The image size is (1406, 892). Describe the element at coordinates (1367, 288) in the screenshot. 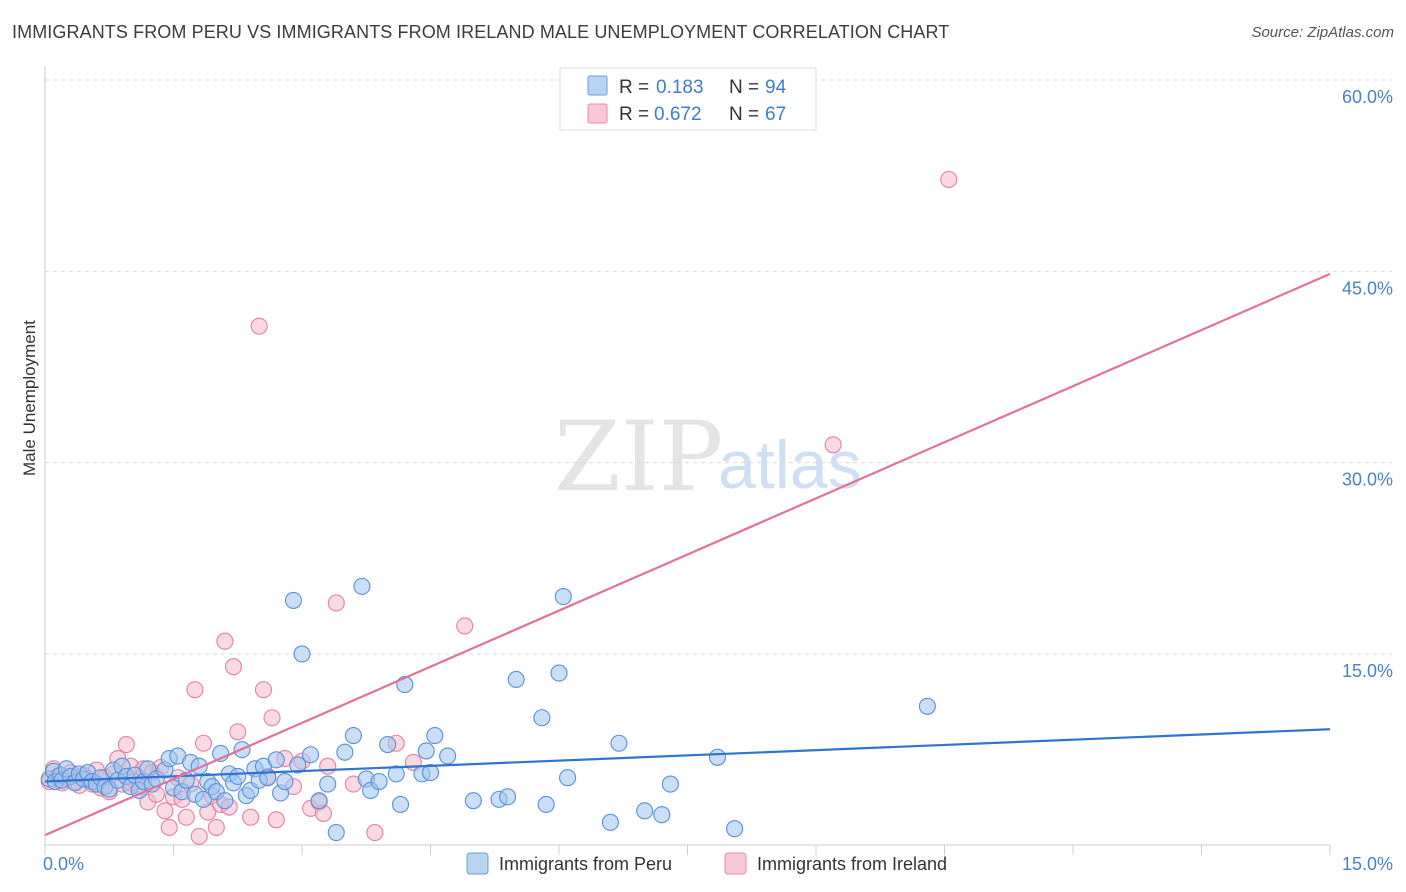

I see `y-tick-label: 45.0%` at that location.